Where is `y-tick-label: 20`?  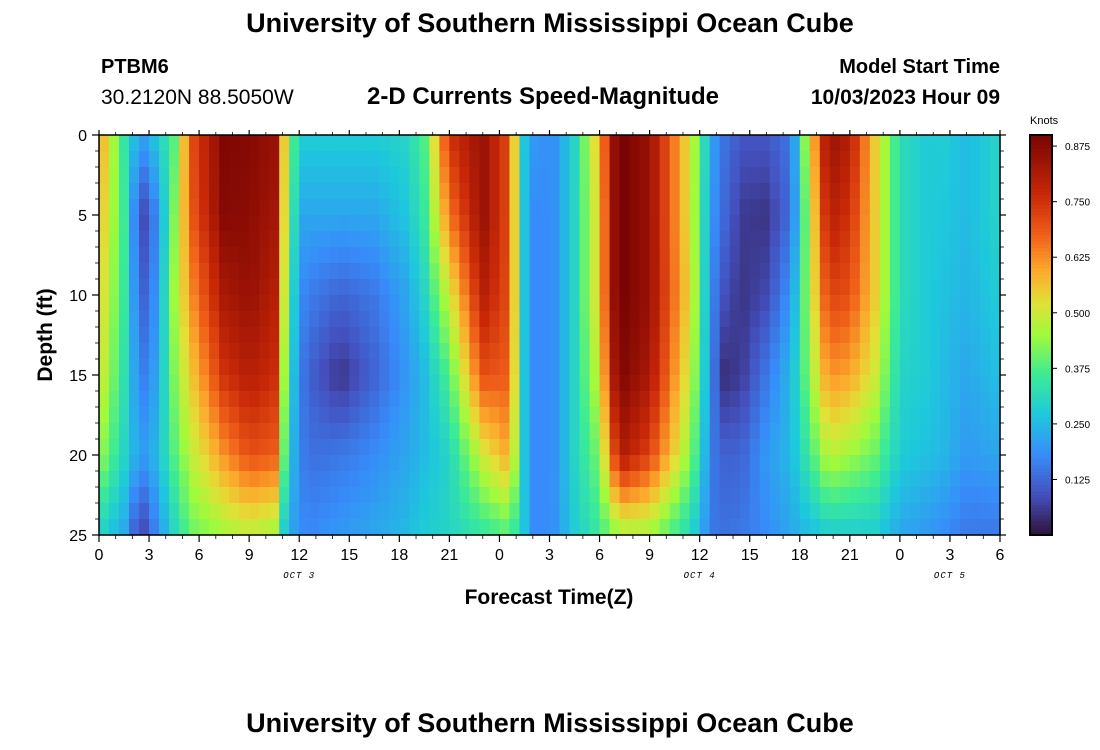 y-tick-label: 20 is located at coordinates (78, 456).